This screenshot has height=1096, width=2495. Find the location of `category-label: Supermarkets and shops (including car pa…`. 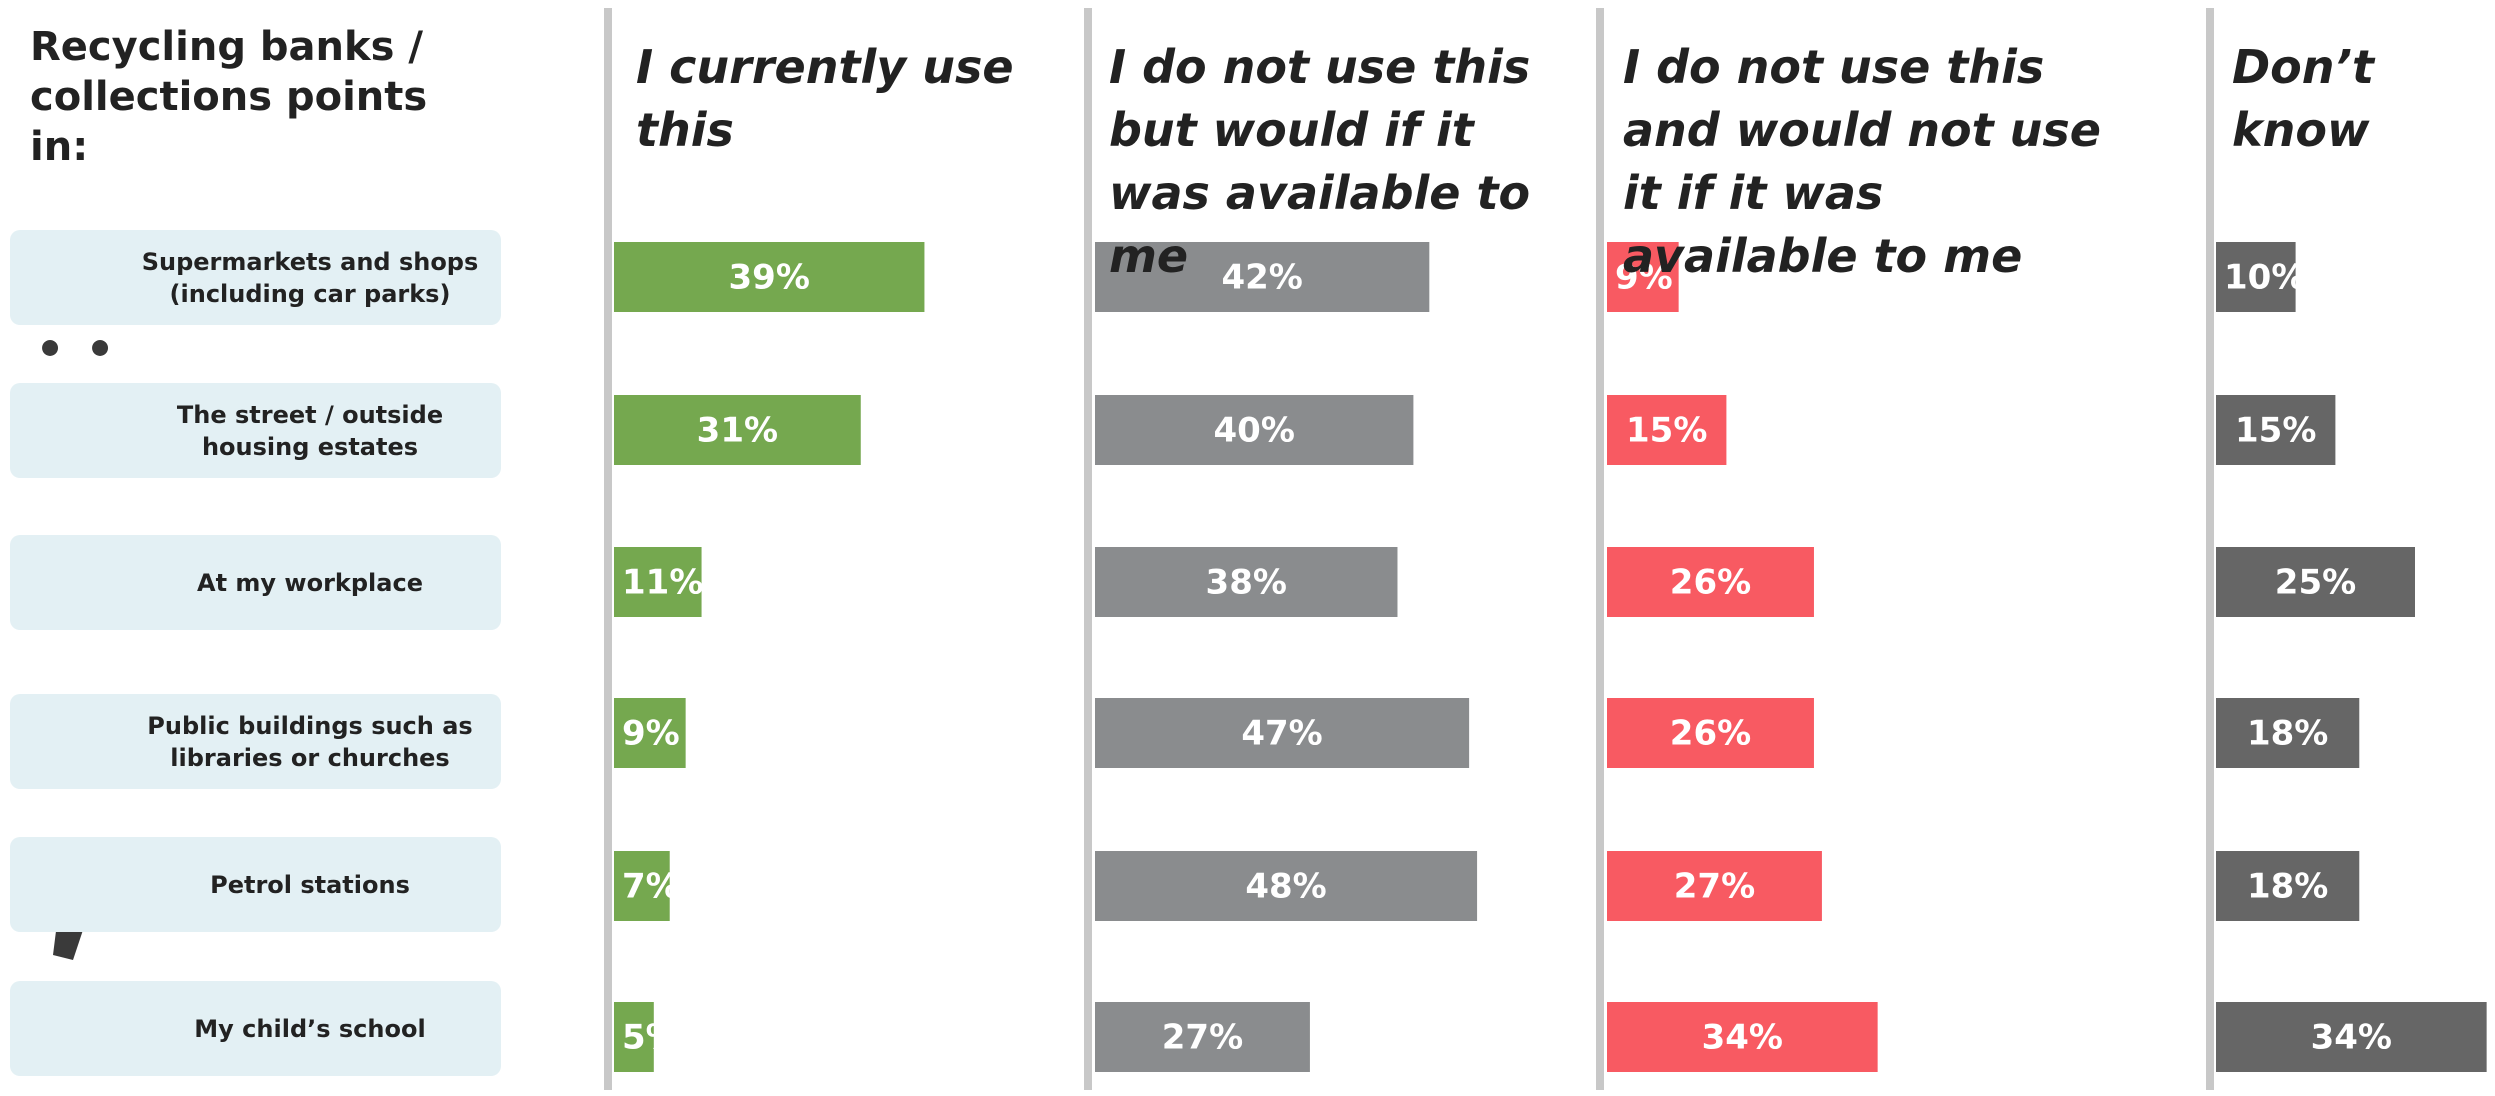

category-label: Supermarkets and shops (including car pa… is located at coordinates (310, 277).